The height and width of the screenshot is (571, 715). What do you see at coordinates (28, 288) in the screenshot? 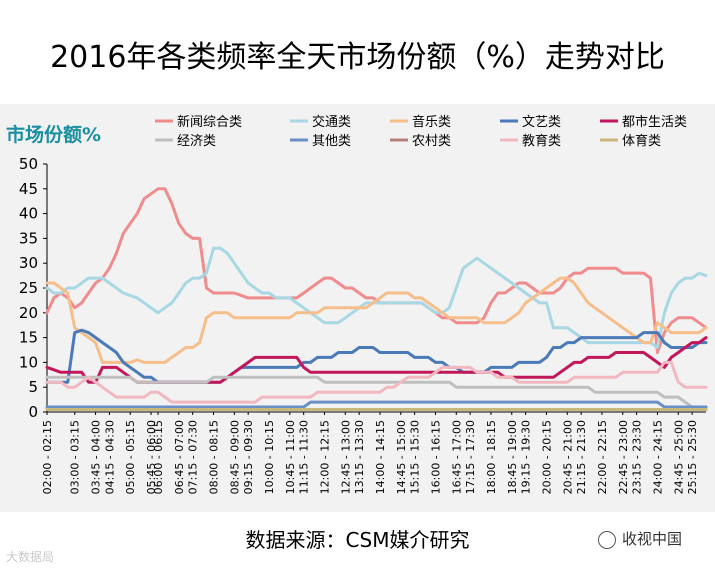
I see `y-tick-label: 25` at bounding box center [28, 288].